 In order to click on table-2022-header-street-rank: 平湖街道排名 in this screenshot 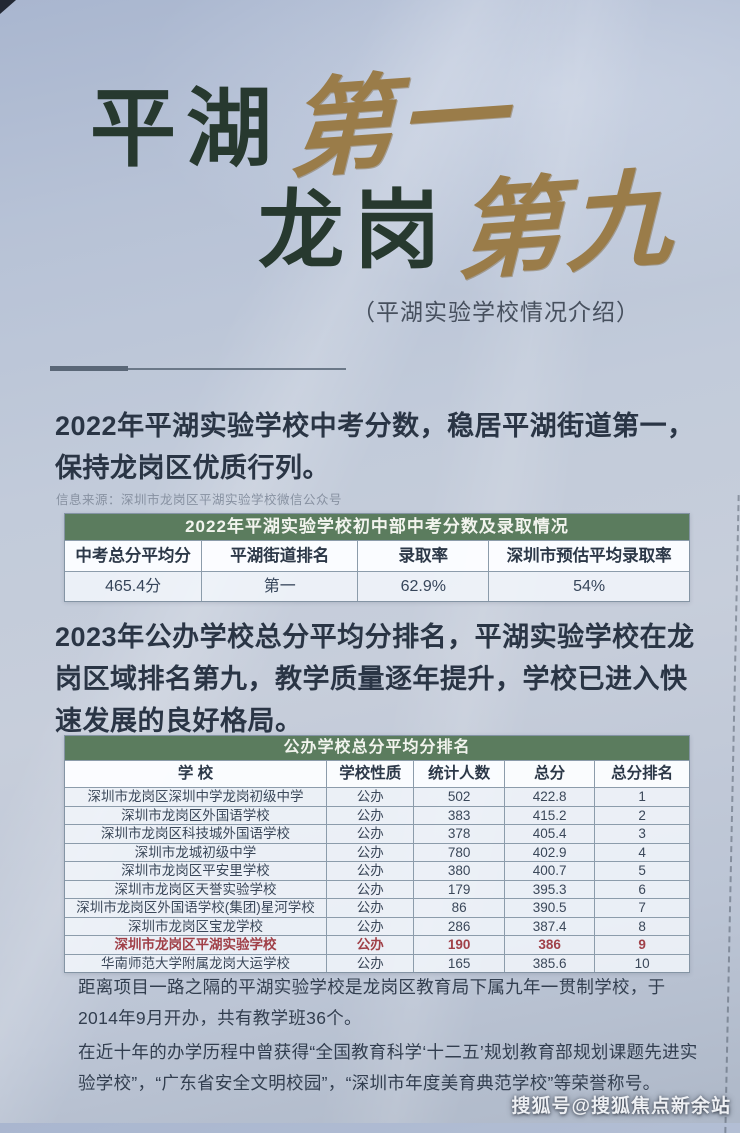, I will do `click(280, 555)`.